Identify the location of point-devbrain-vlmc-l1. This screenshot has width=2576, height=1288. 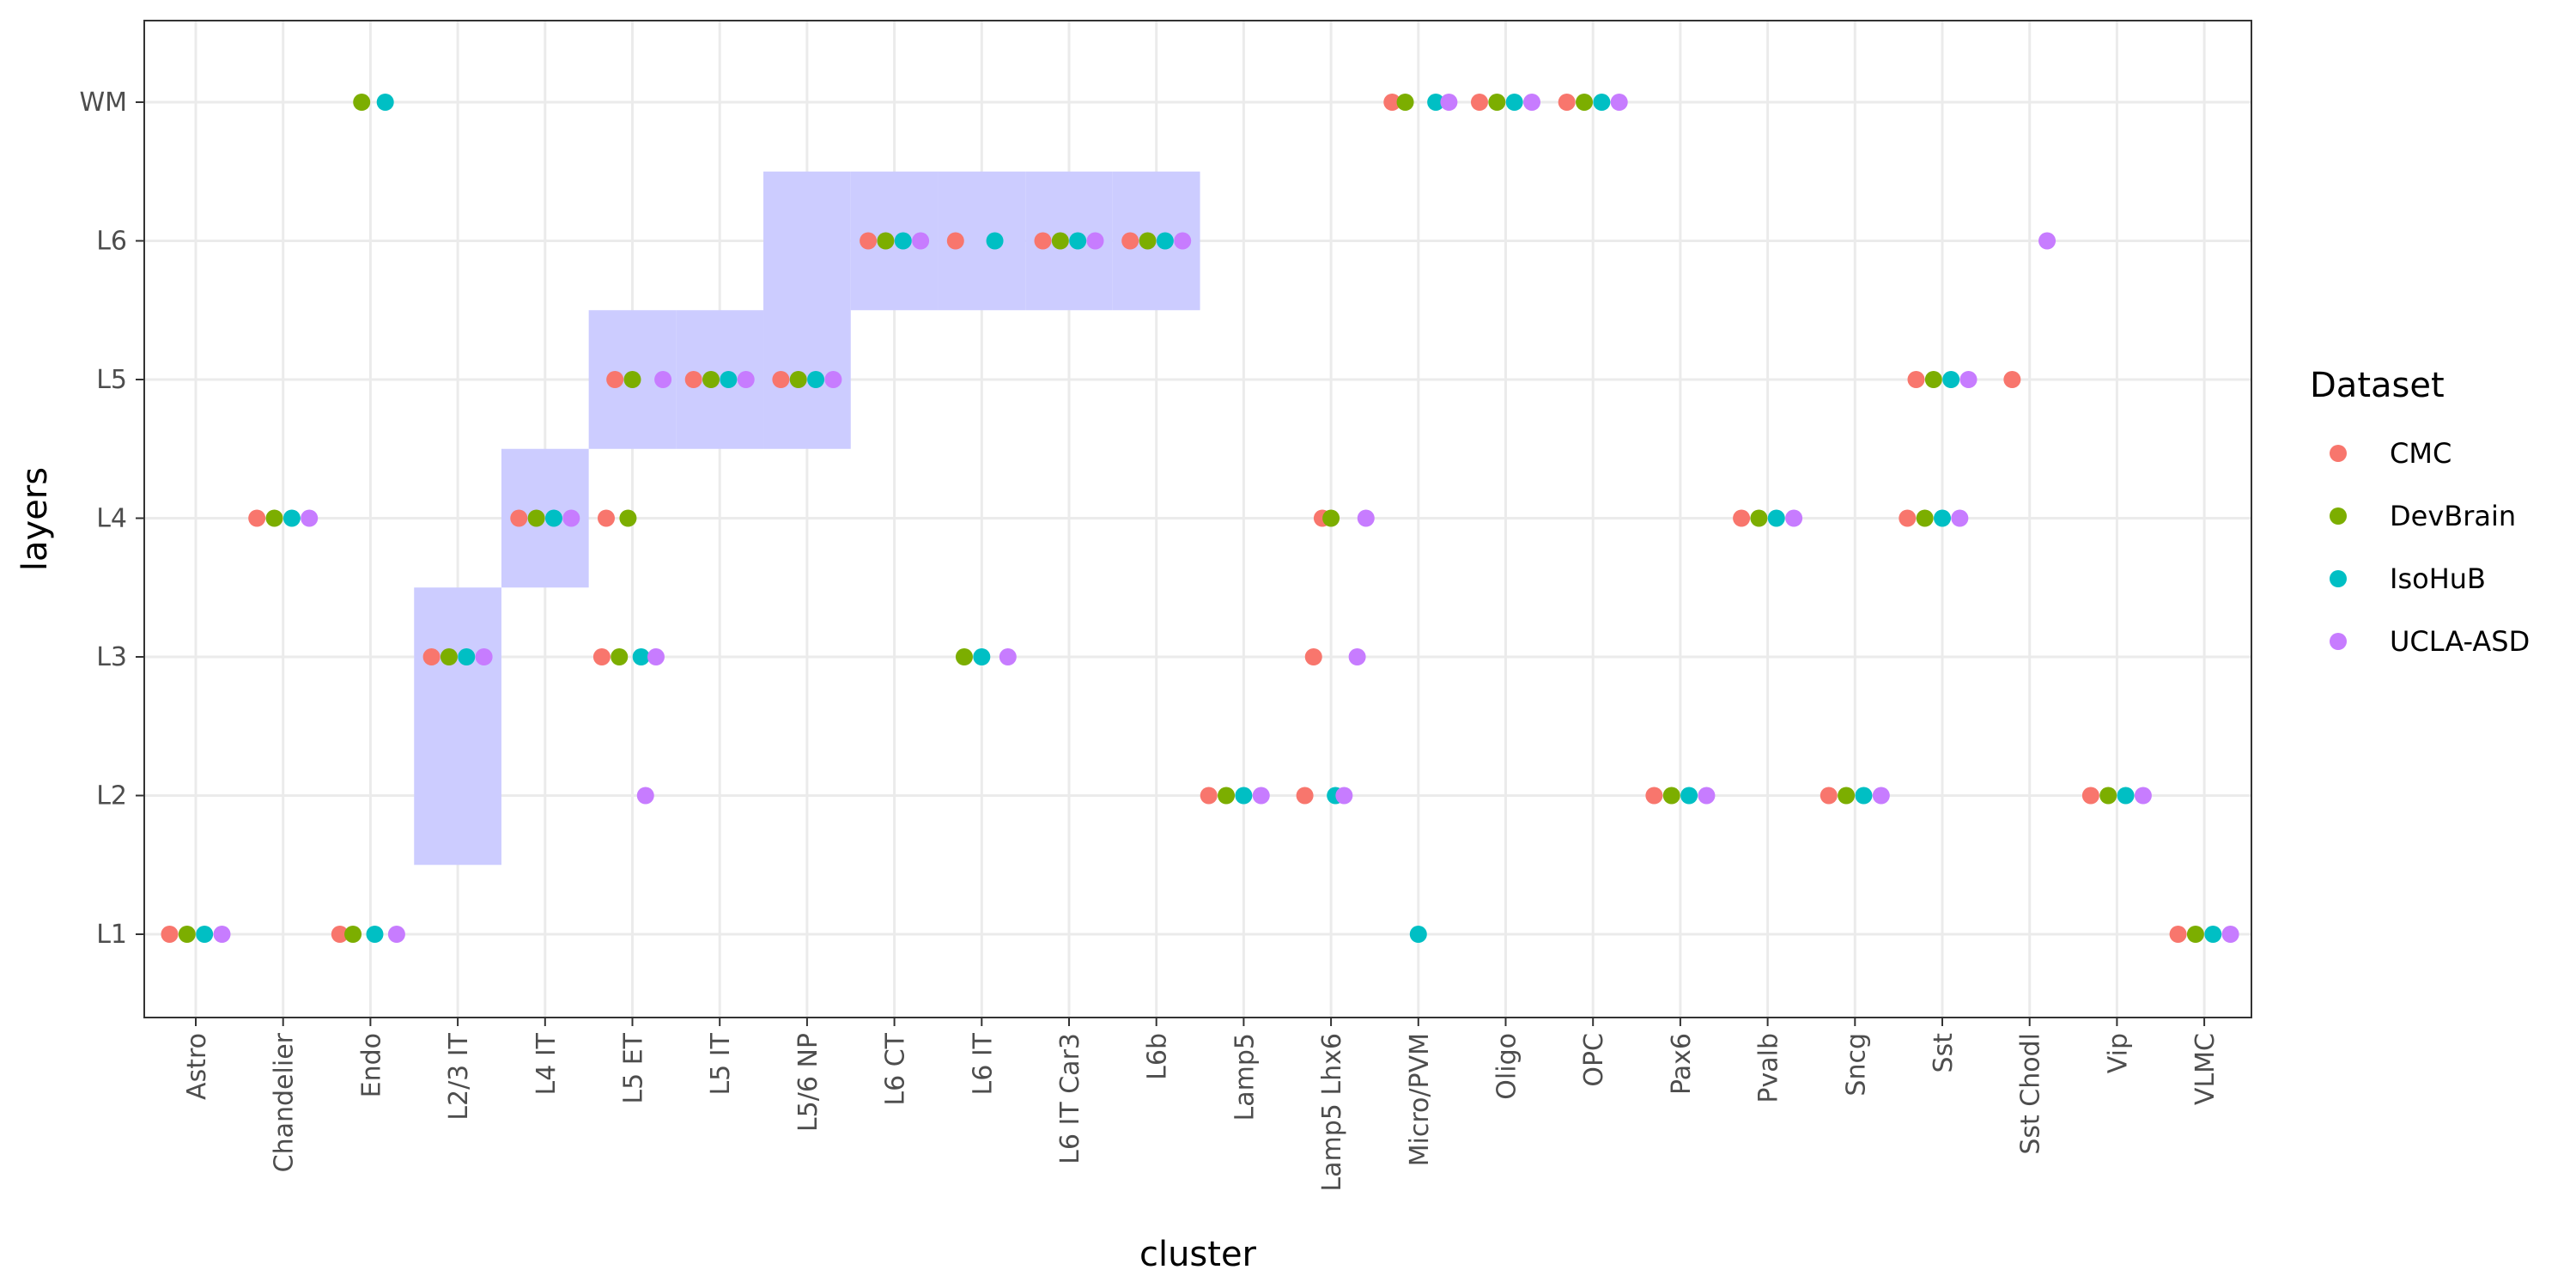
(2195, 935).